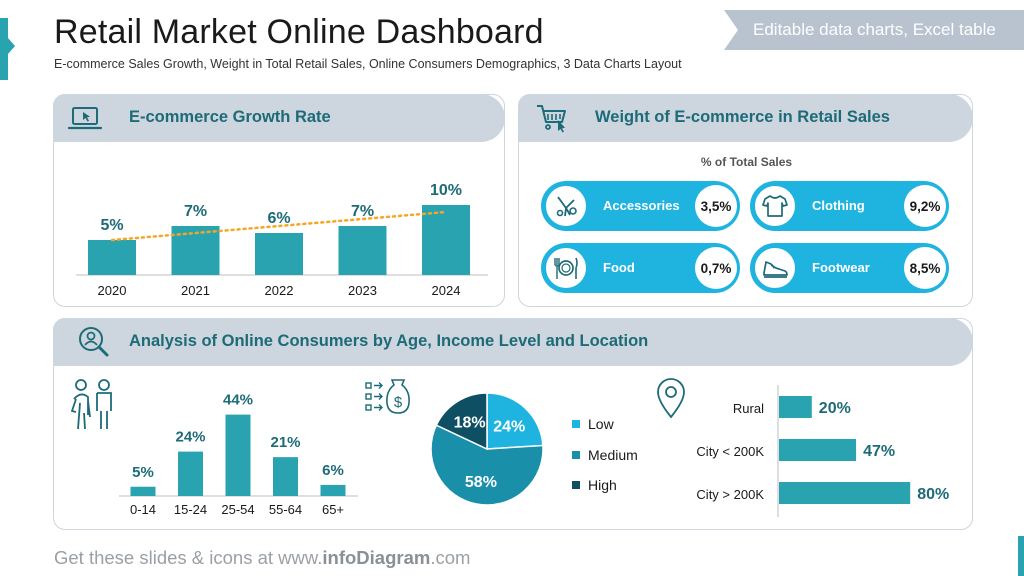  What do you see at coordinates (716, 268) in the screenshot?
I see `weight-item-value: 0,7%` at bounding box center [716, 268].